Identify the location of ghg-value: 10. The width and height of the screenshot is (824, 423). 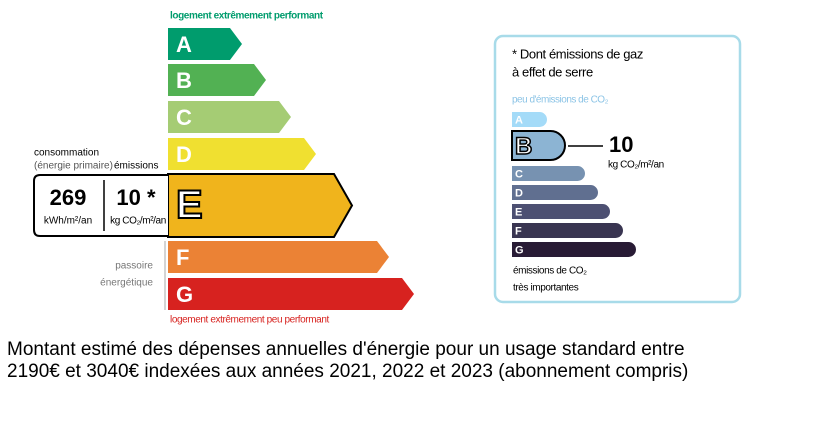
(621, 144).